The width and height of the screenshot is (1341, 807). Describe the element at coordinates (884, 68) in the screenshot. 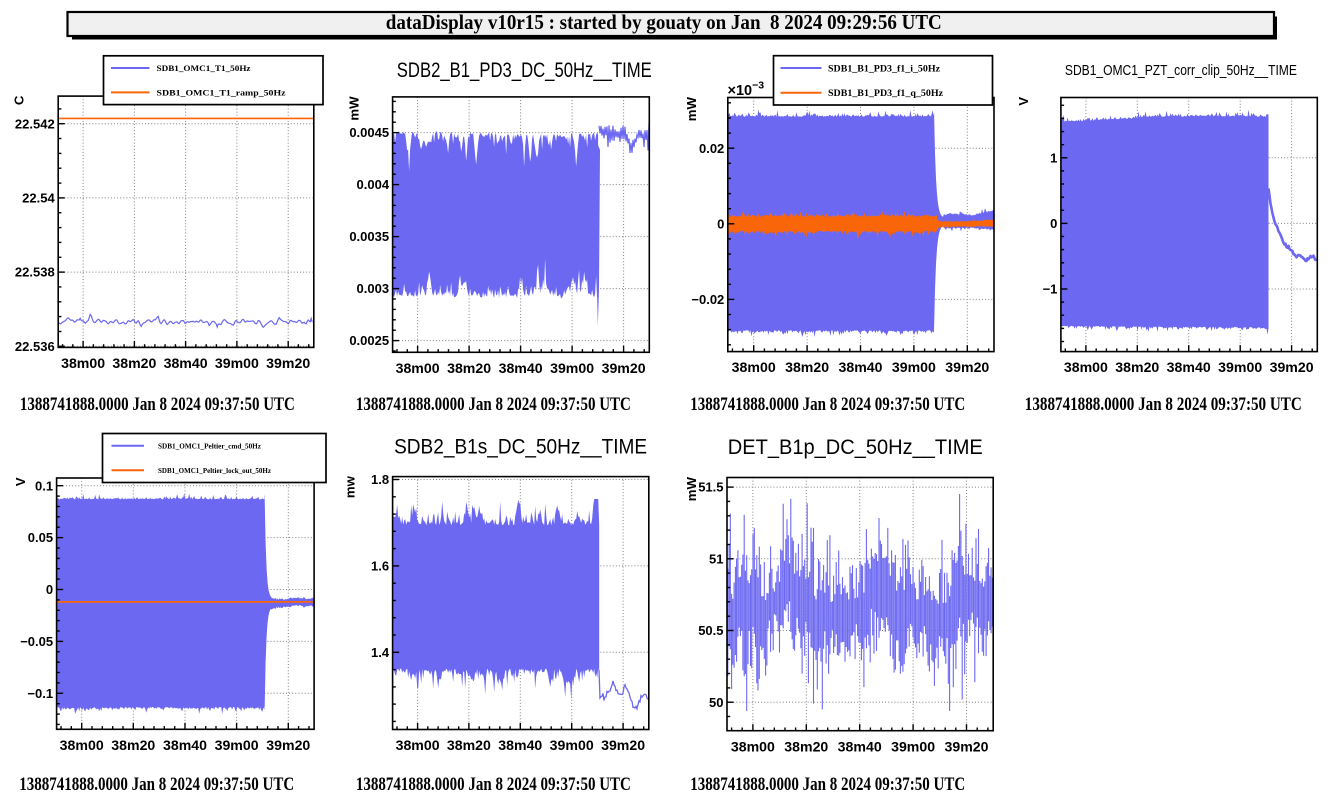

I see `svg-text: SDB1_B1_PD3_f1_i_50Hz` at that location.